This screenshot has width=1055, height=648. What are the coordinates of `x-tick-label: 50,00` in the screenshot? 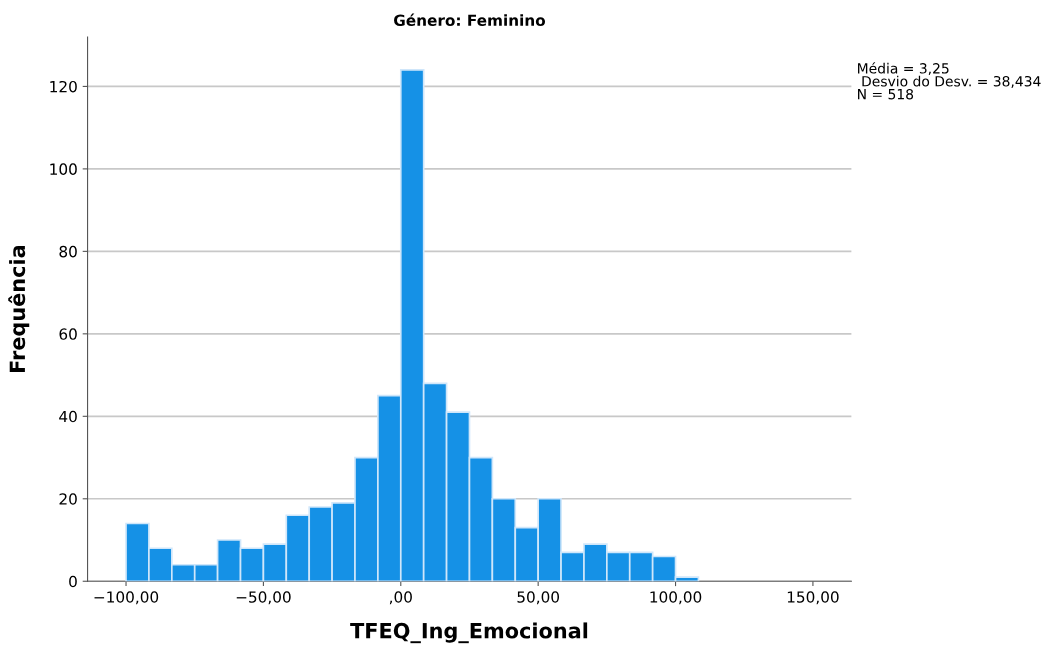 It's located at (538, 598).